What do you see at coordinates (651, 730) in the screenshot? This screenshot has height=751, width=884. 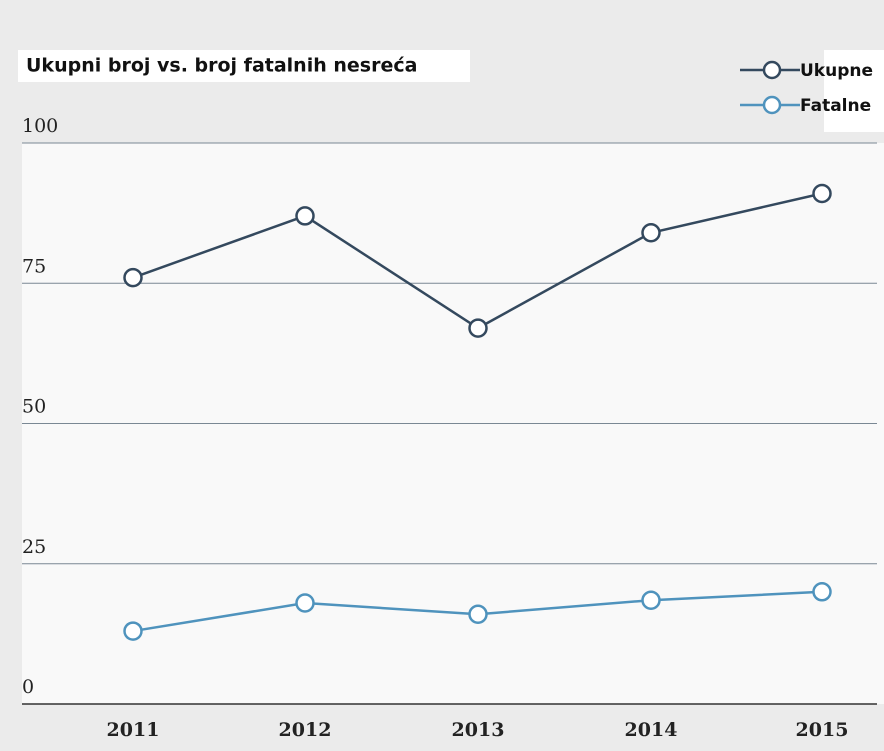 I see `x-tick-label: 2014` at bounding box center [651, 730].